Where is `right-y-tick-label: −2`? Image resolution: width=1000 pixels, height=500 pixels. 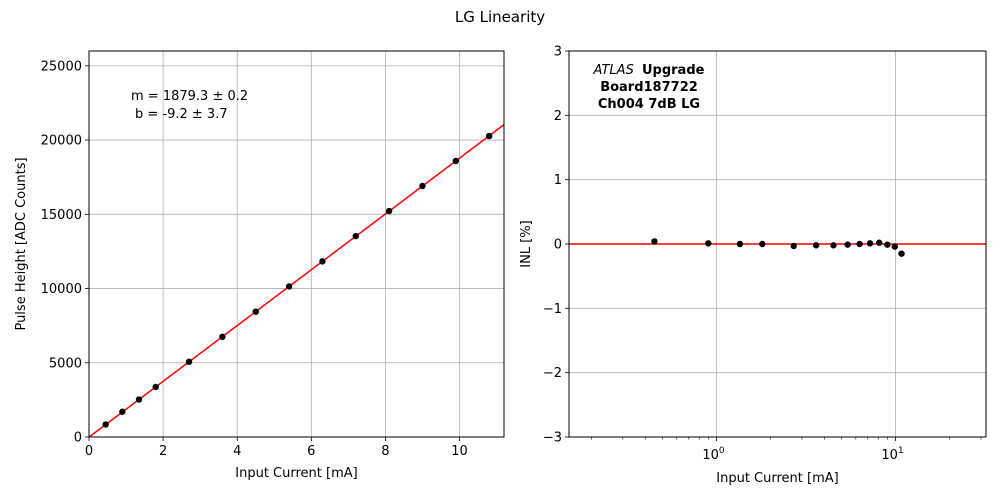
right-y-tick-label: −2 is located at coordinates (552, 373).